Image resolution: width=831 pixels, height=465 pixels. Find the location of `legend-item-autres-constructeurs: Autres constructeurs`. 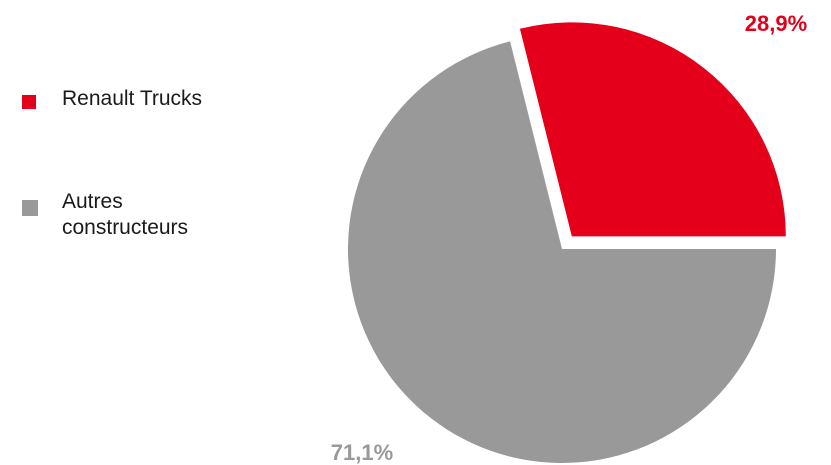

legend-item-autres-constructeurs: Autres constructeurs is located at coordinates (137, 215).